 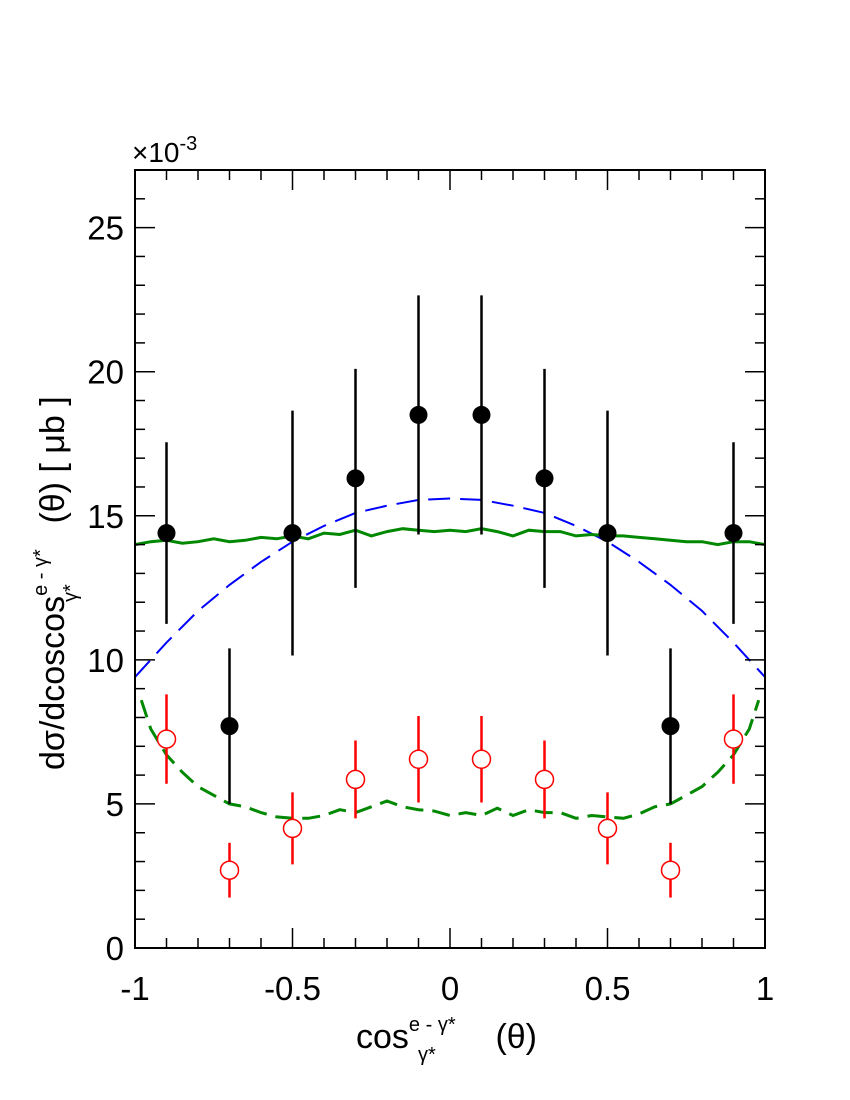 What do you see at coordinates (156, 152) in the screenshot?
I see `y-multiplier-base: ×10` at bounding box center [156, 152].